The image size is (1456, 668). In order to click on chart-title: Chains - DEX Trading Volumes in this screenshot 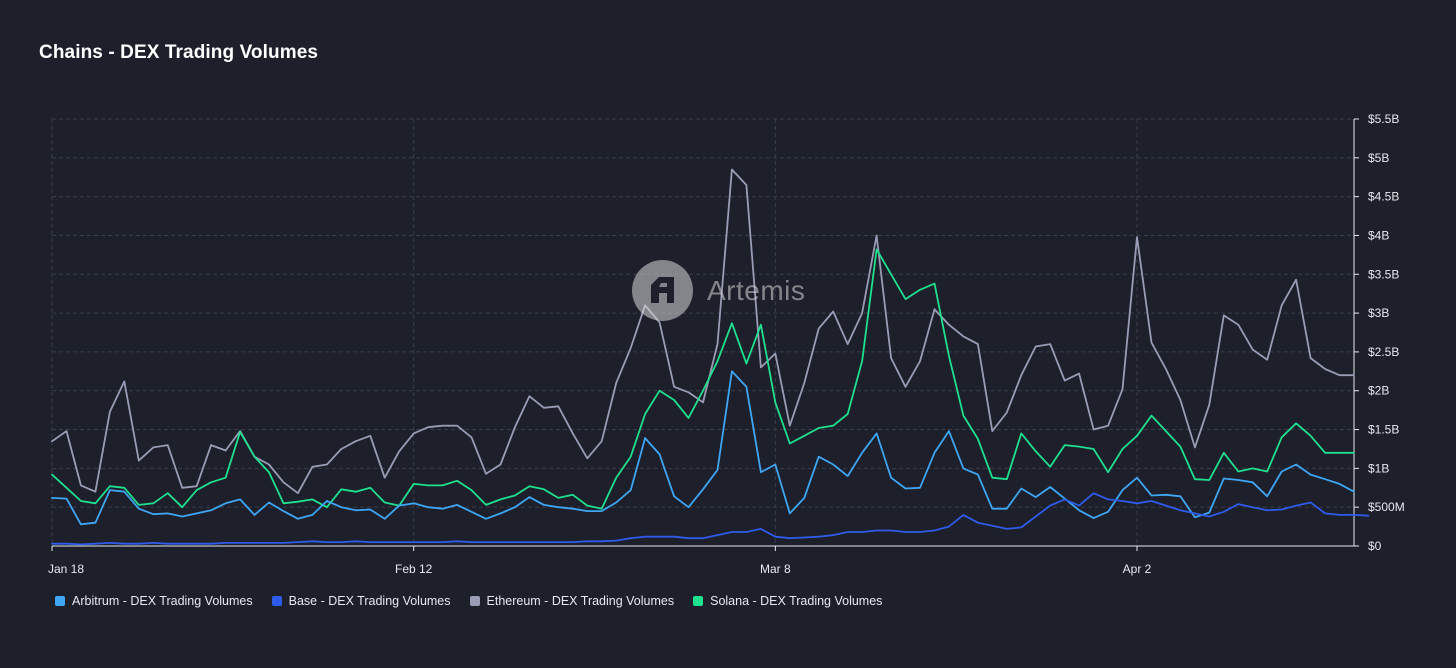, I will do `click(179, 52)`.